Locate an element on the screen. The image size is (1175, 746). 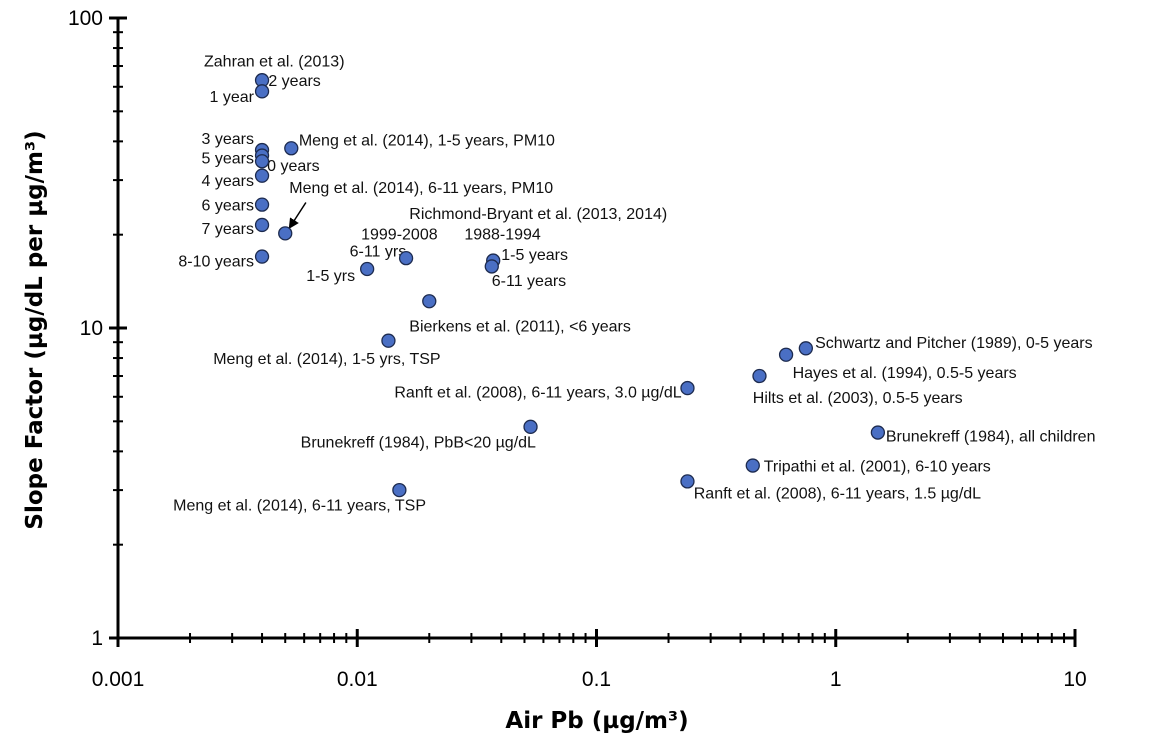
data-label: Richmond-Bryant et al. (2013, 2014) is located at coordinates (538, 214).